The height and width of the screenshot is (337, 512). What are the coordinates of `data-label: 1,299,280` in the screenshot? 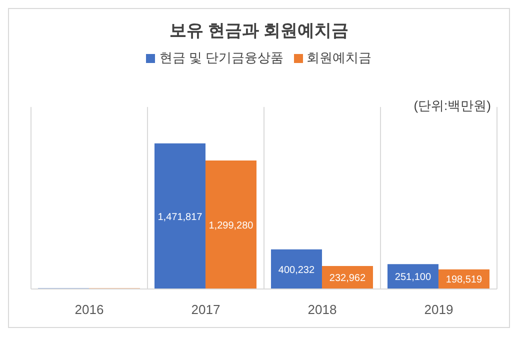 It's located at (231, 226).